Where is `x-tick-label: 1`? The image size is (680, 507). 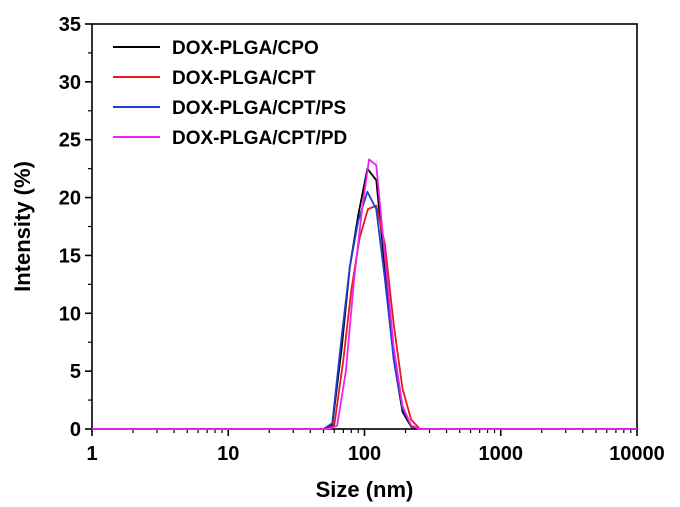
x-tick-label: 1 is located at coordinates (91, 454).